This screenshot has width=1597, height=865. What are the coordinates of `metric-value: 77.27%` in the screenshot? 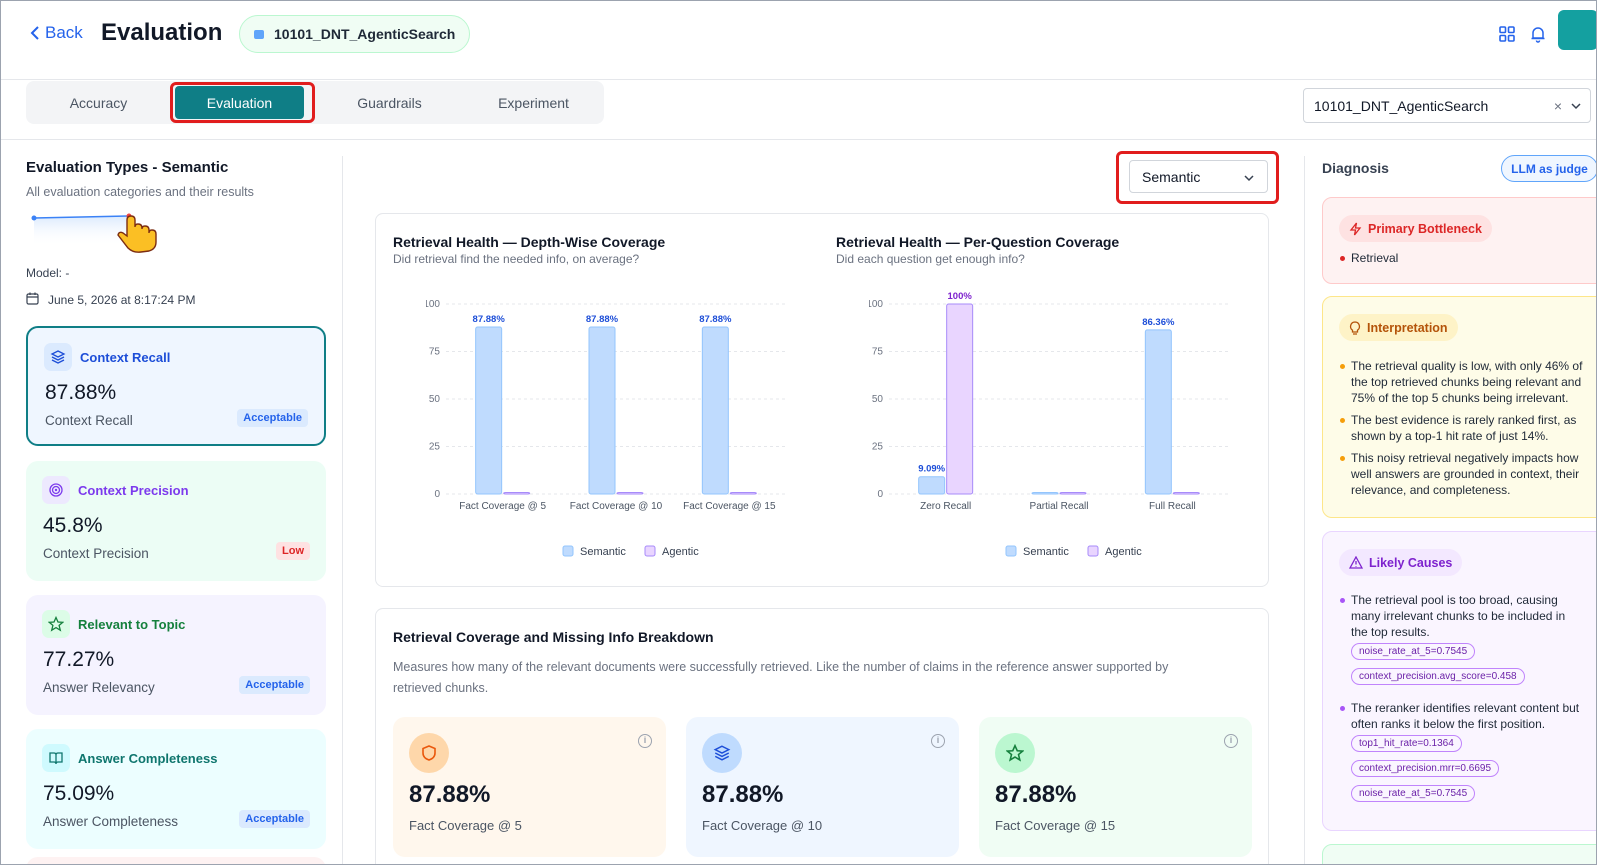 It's located at (79, 659).